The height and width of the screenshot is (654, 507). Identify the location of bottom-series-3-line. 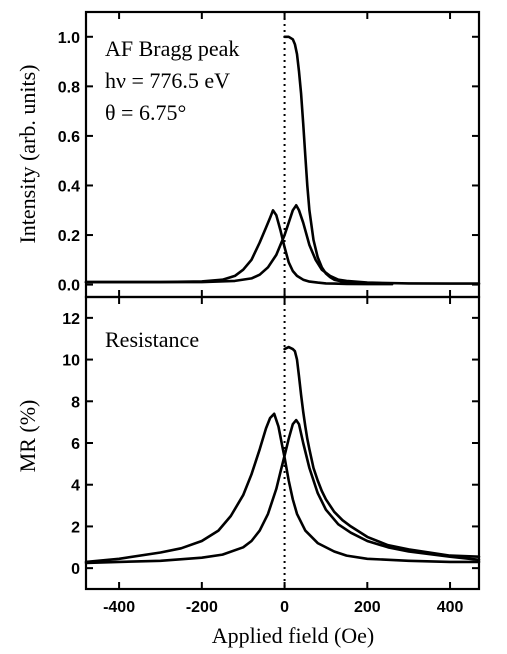
(382, 451).